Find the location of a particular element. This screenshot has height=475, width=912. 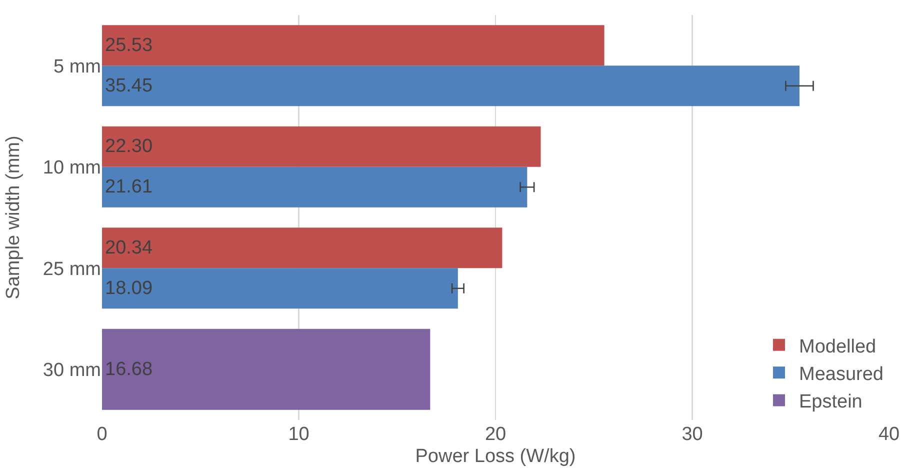

data-label: 16.68 is located at coordinates (129, 369).